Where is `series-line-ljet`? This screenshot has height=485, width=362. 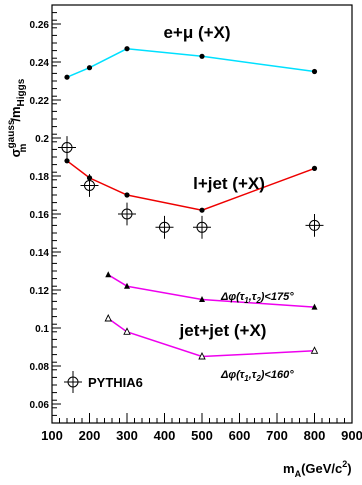 series-line-ljet is located at coordinates (190, 185).